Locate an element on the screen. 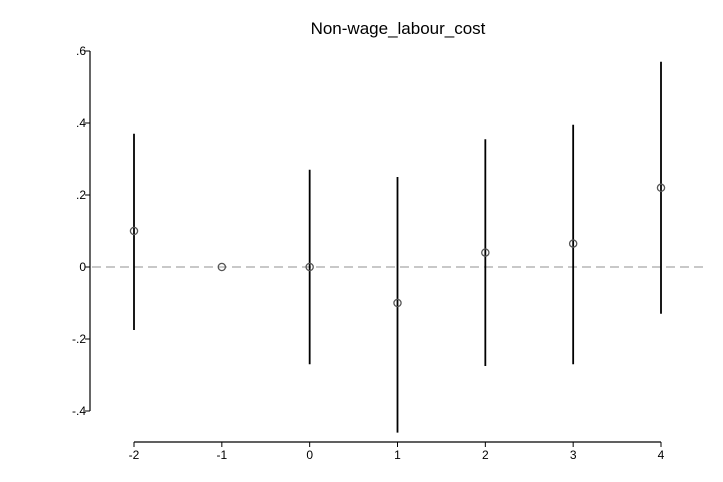 The height and width of the screenshot is (482, 723). x-tick-label: -2 is located at coordinates (134, 455).